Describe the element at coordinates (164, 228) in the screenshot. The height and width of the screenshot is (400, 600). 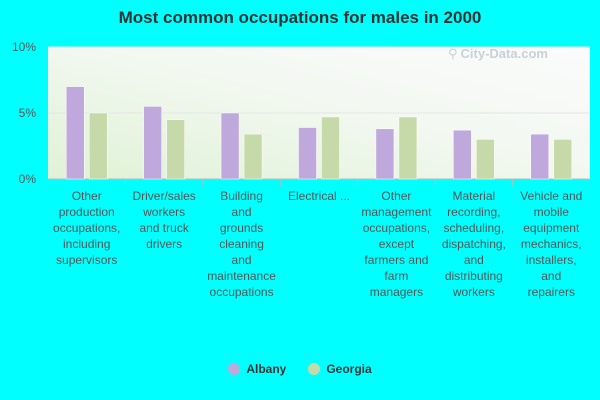
I see `x-tick-label-line: and truck` at that location.